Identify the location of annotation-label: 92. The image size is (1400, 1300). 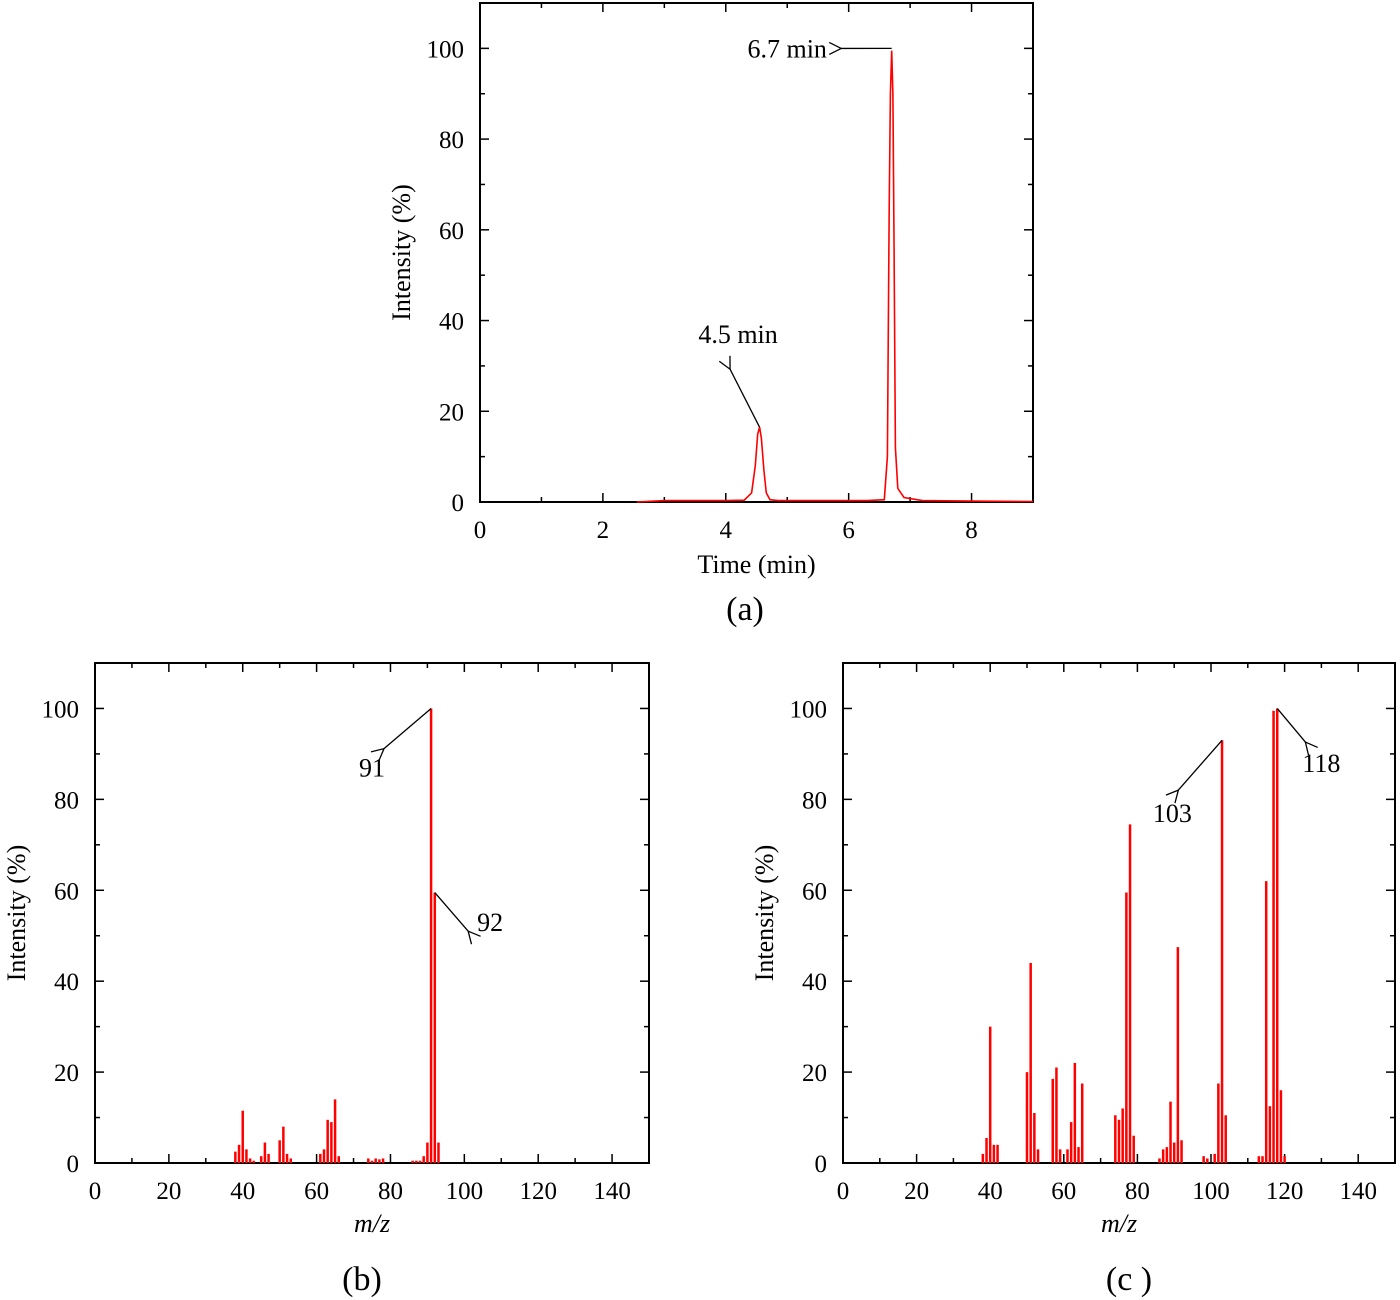
(490, 922).